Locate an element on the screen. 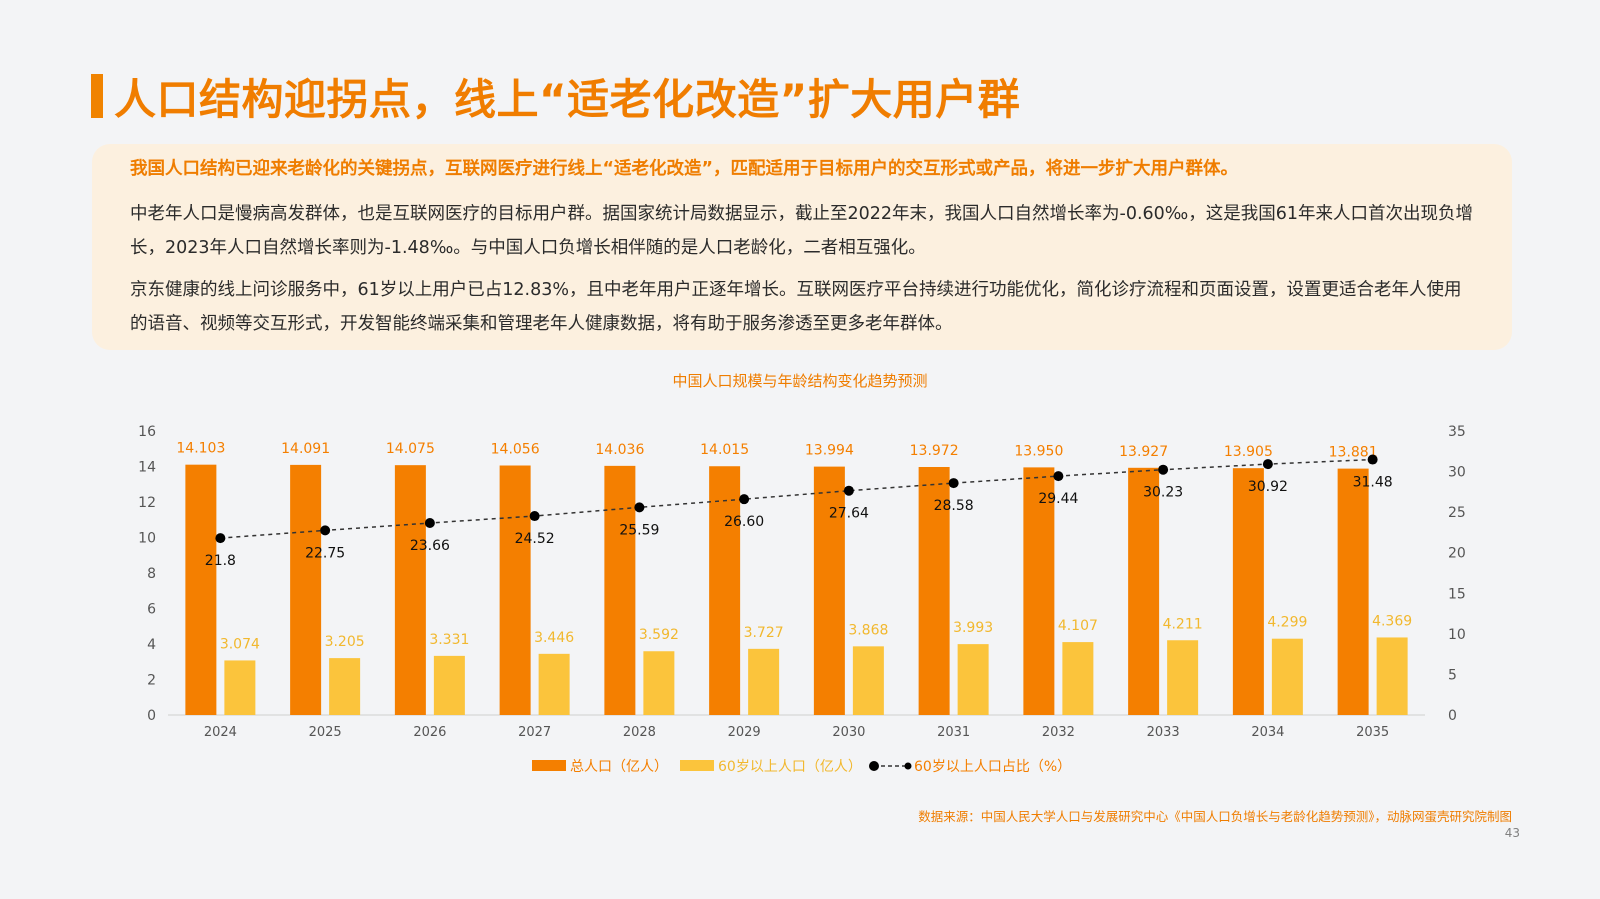 This screenshot has height=899, width=1600. left-axis-tick-label: 2 is located at coordinates (151, 681).